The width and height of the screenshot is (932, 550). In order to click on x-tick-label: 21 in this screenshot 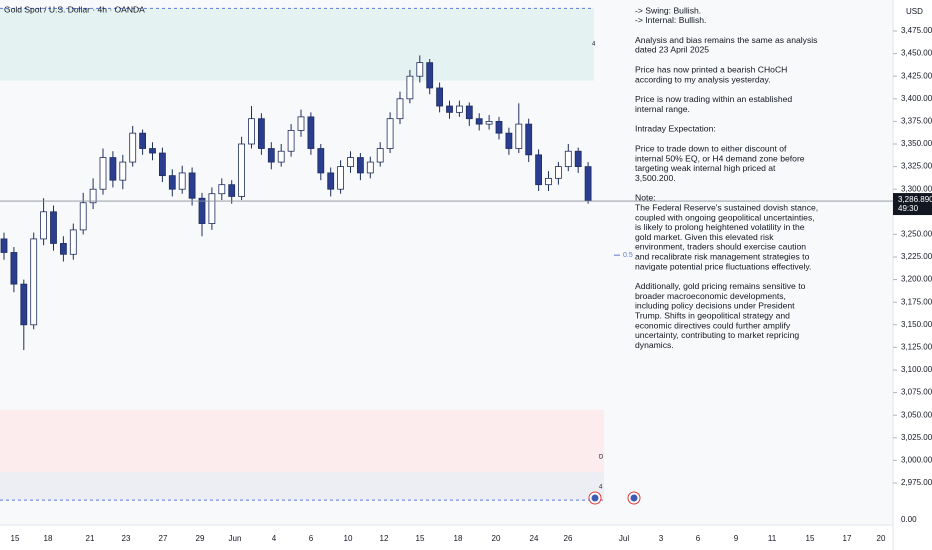, I will do `click(90, 538)`.